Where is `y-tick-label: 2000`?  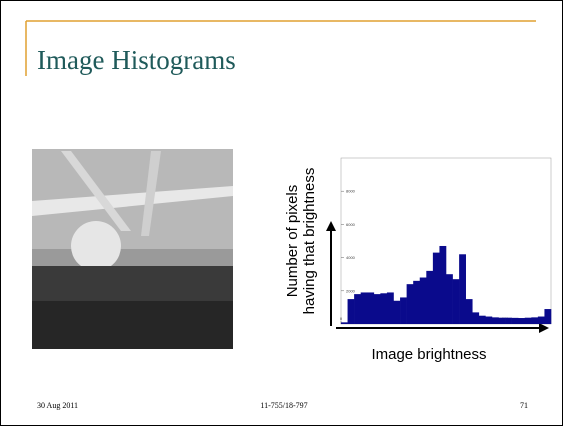
y-tick-label: 2000 is located at coordinates (351, 290).